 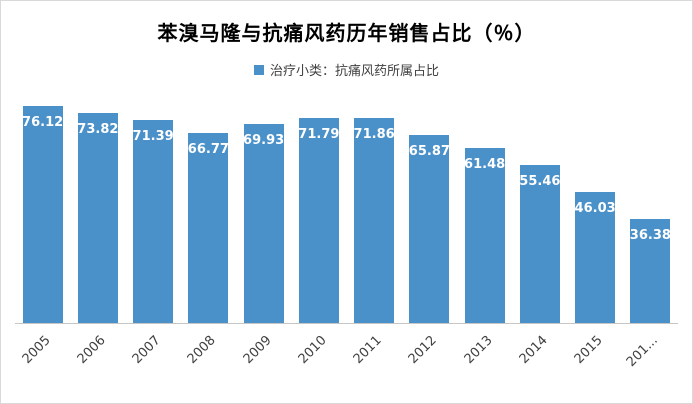 What do you see at coordinates (153, 136) in the screenshot?
I see `bar-value-label: 71.39` at bounding box center [153, 136].